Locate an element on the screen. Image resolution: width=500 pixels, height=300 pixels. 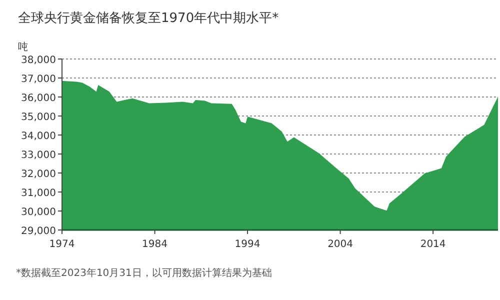
x-tick-label: 1984 is located at coordinates (155, 244).